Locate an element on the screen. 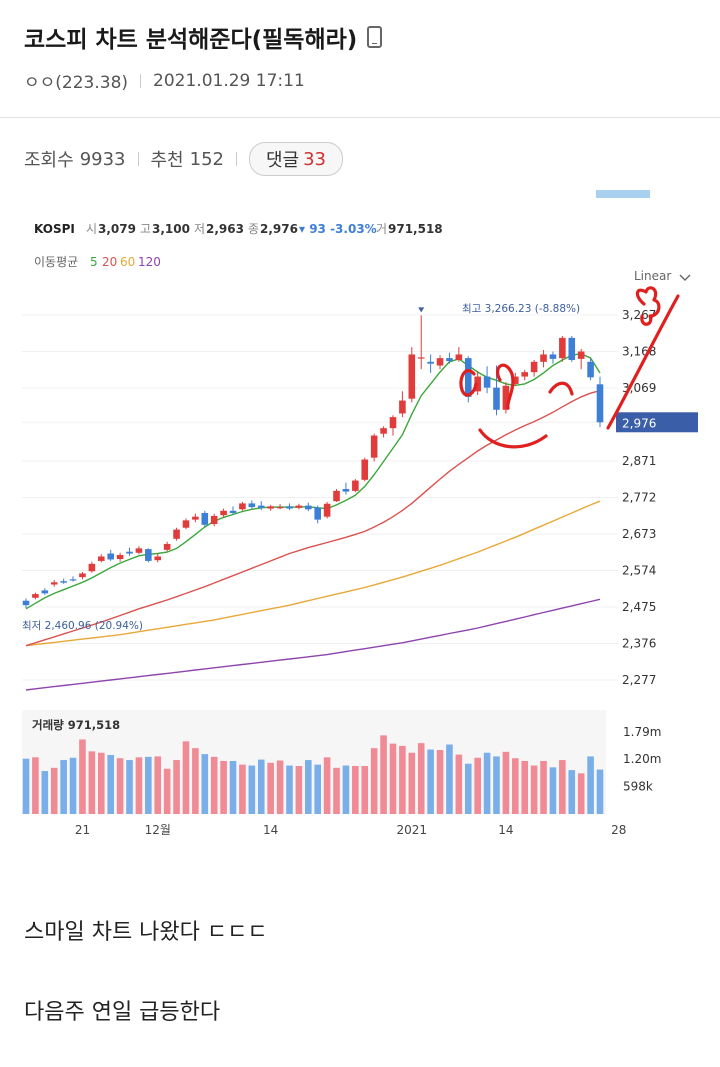  scale-selector-label: Linear is located at coordinates (652, 276).